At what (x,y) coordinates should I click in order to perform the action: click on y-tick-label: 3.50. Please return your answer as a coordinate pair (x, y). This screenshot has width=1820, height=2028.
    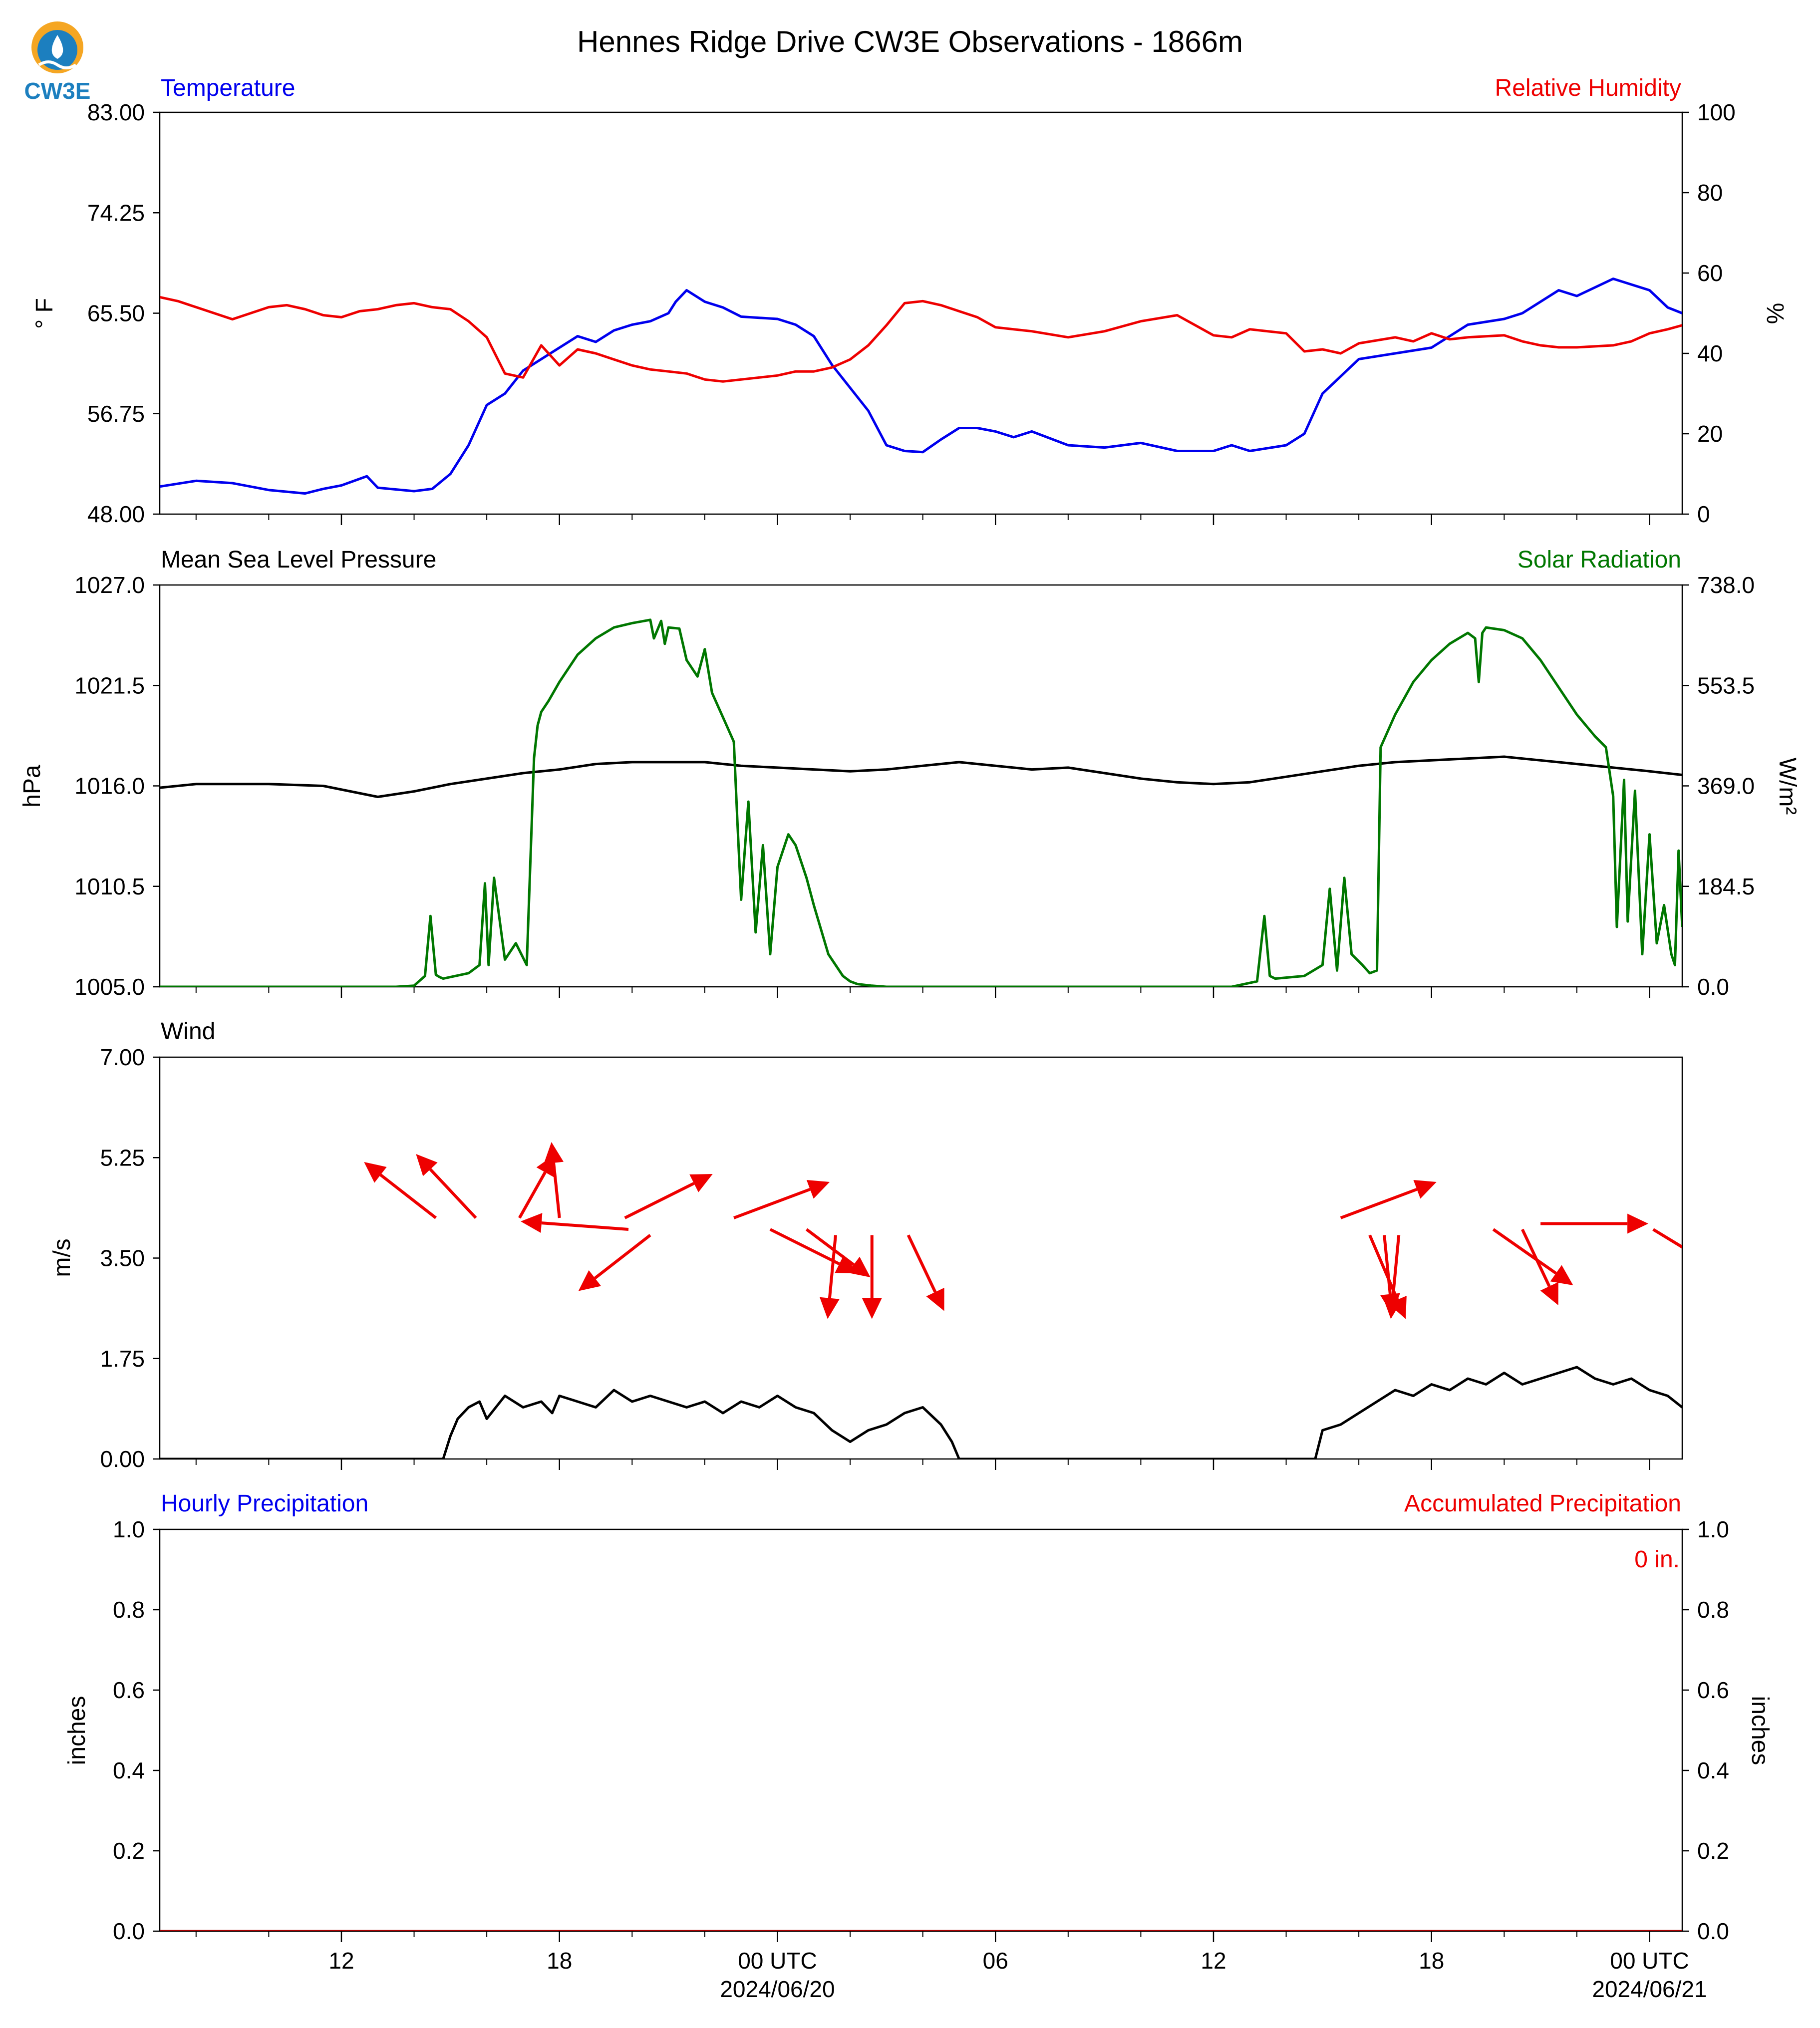
    Looking at the image, I should click on (122, 1258).